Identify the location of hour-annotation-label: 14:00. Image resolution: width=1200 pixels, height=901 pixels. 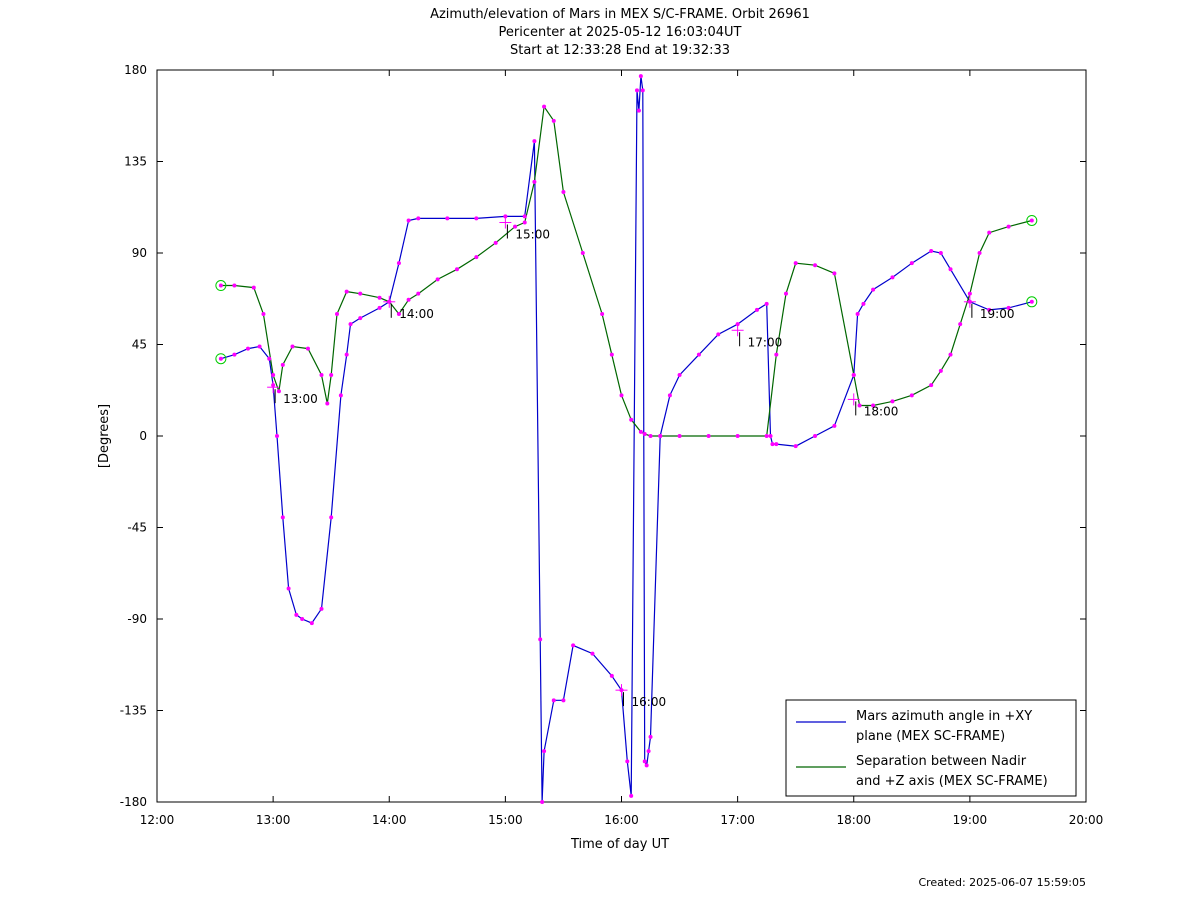
(416, 314).